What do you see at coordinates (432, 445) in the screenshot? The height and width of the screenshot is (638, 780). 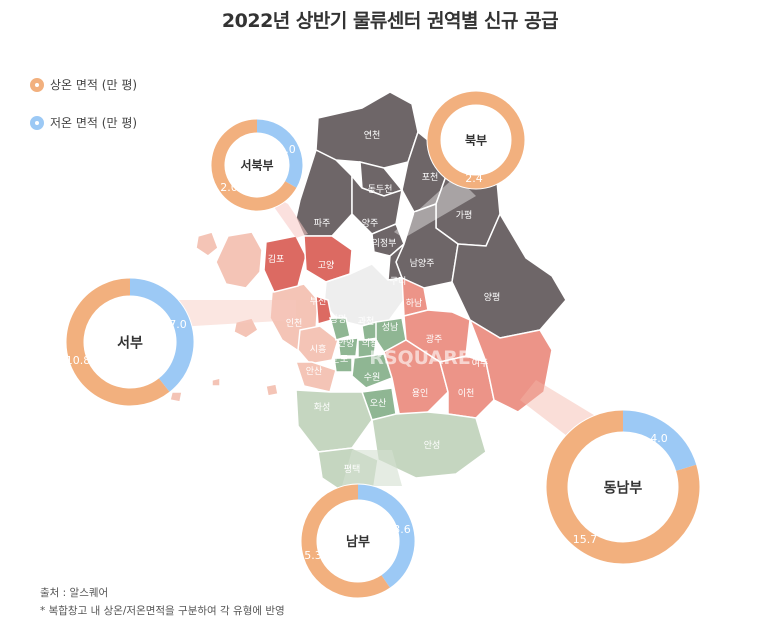 I see `map-label-29: 안성` at bounding box center [432, 445].